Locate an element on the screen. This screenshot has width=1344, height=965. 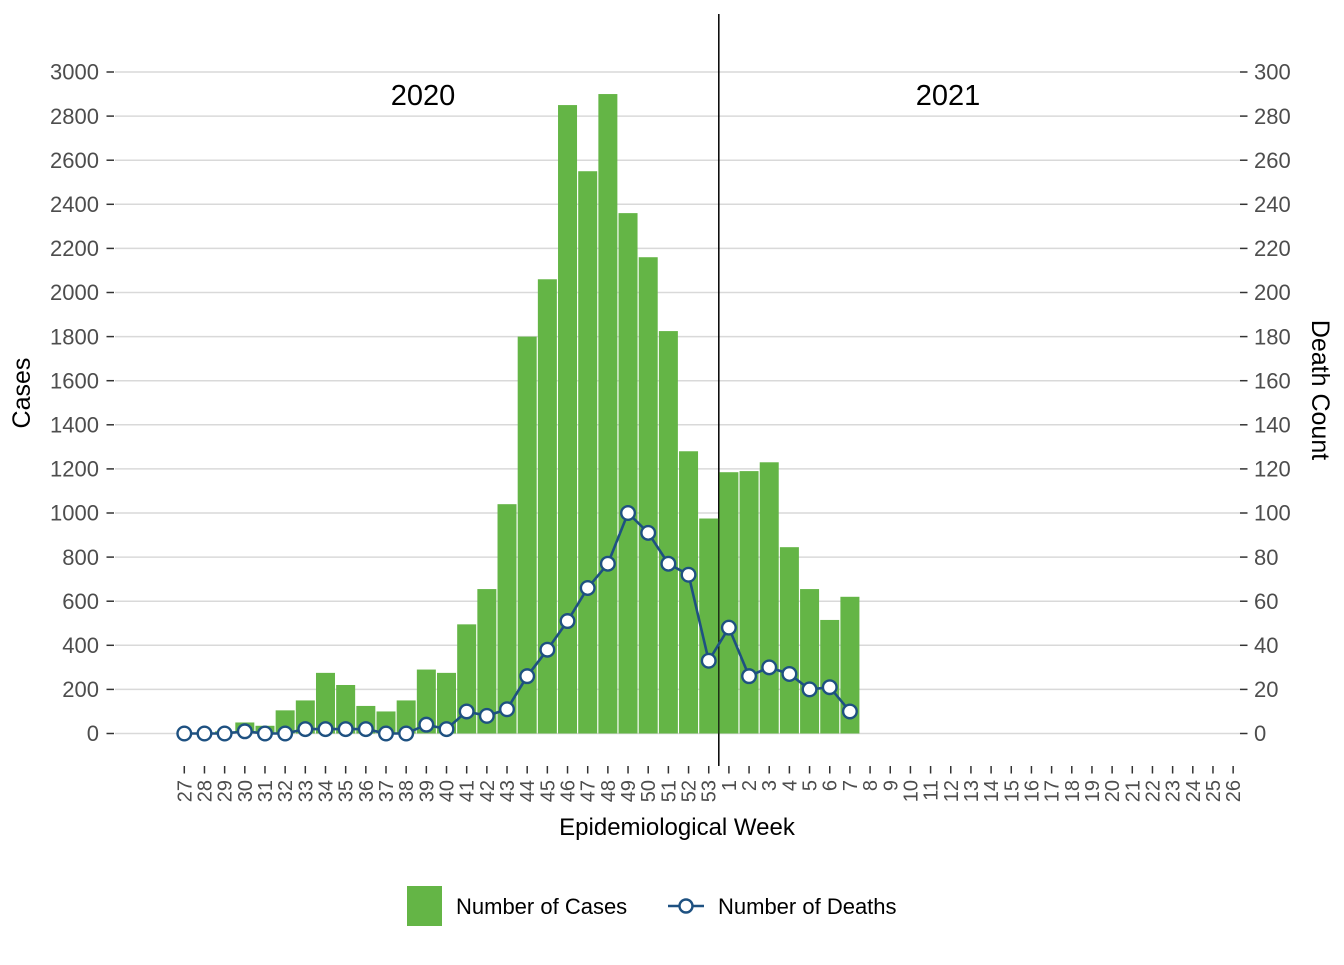
x-tick-label: 50 is located at coordinates (649, 791).